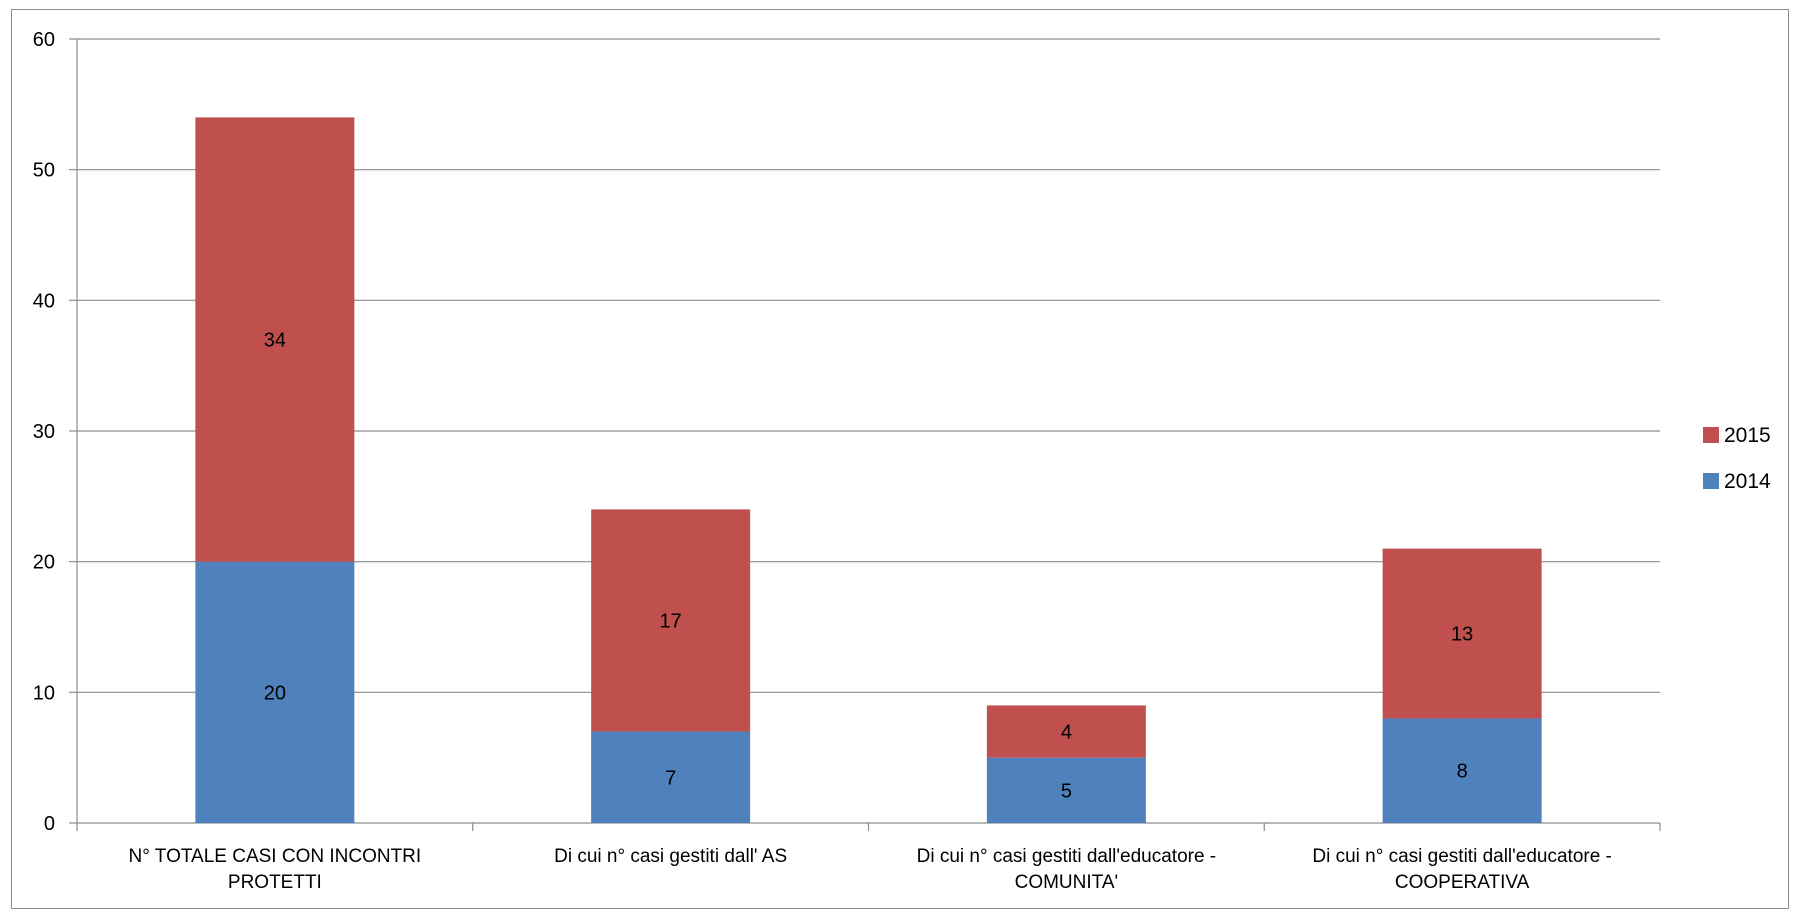  Describe the element at coordinates (1711, 481) in the screenshot. I see `legend-swatch-2014` at that location.